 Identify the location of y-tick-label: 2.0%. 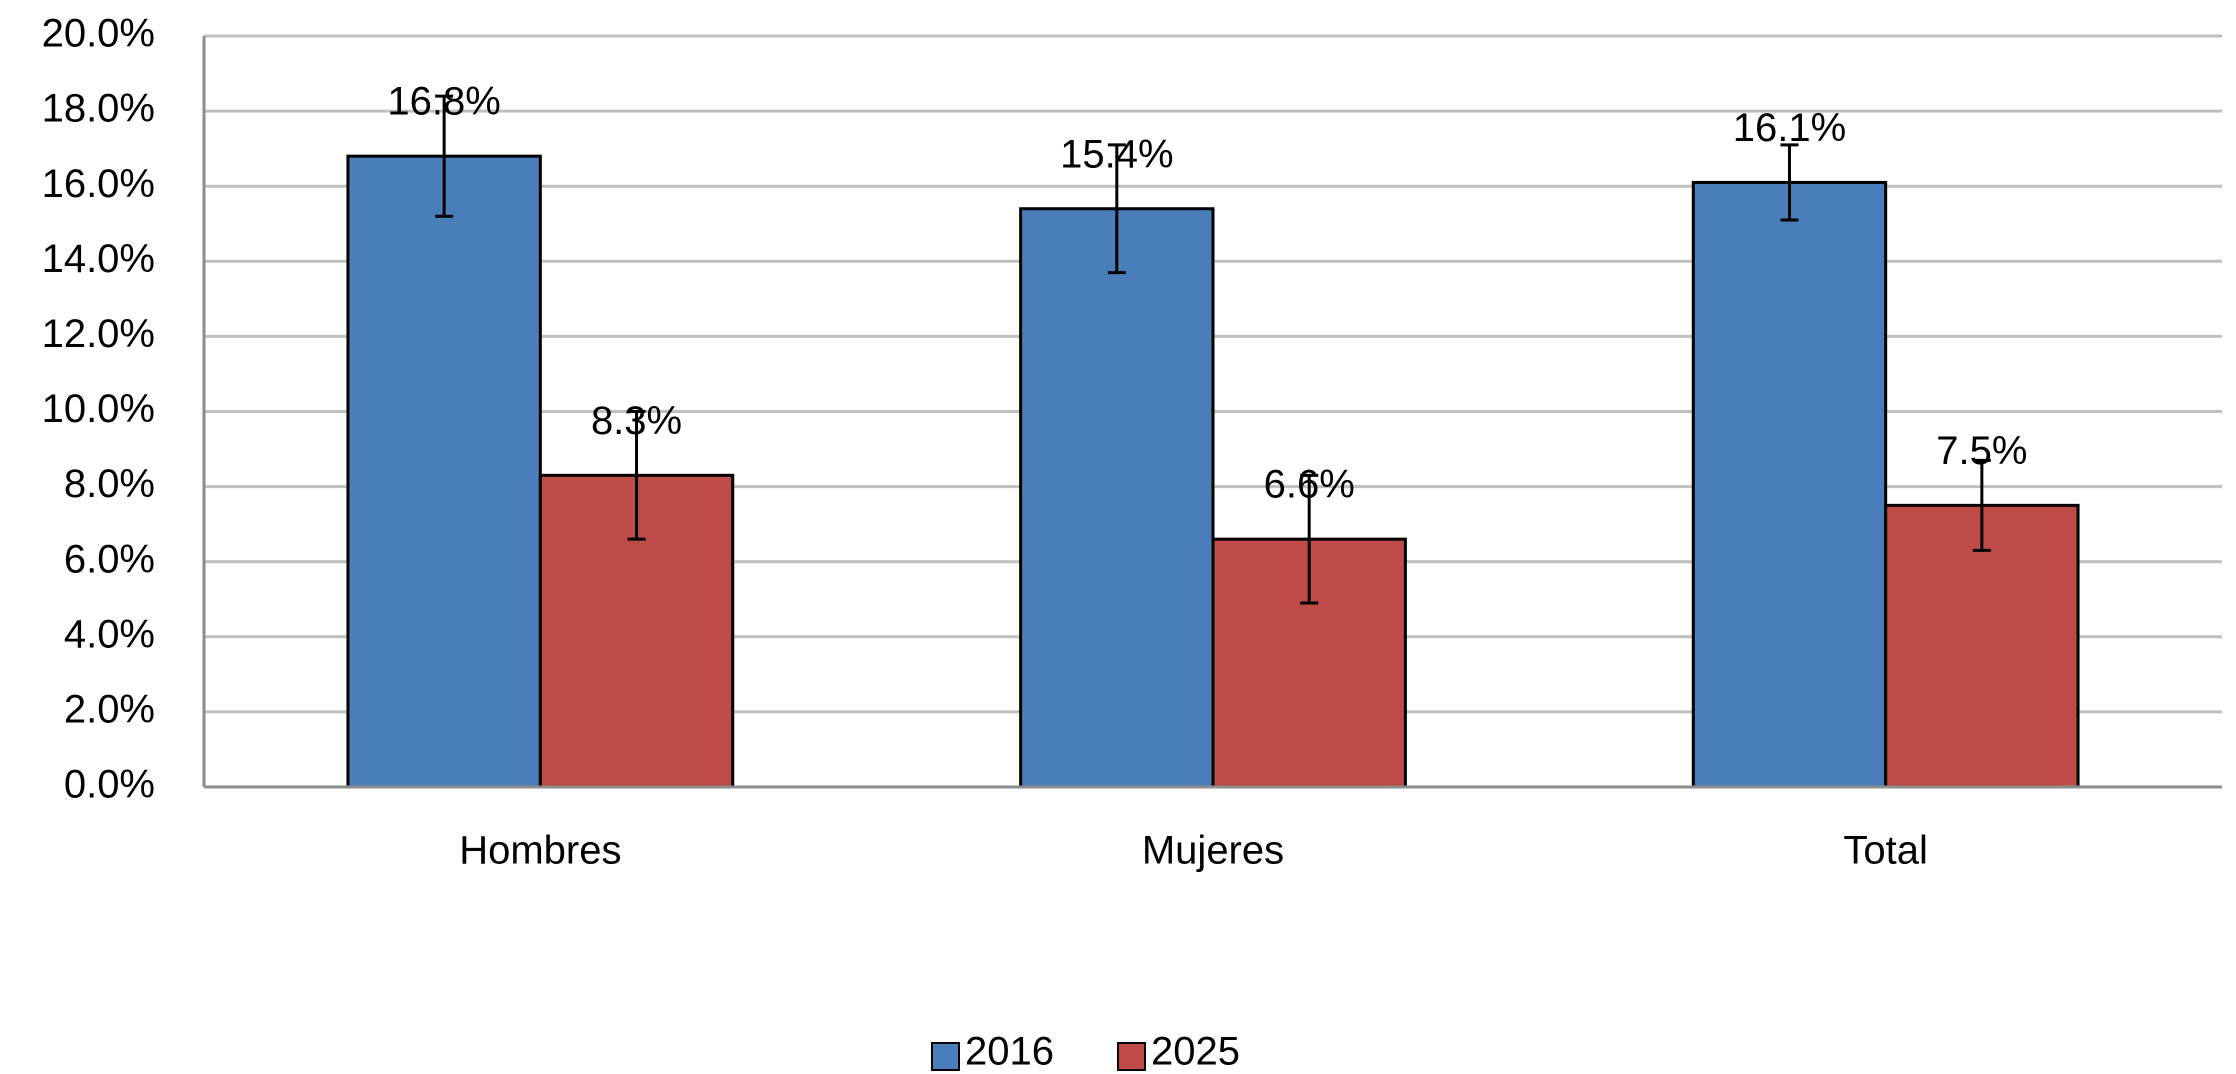
(109, 709).